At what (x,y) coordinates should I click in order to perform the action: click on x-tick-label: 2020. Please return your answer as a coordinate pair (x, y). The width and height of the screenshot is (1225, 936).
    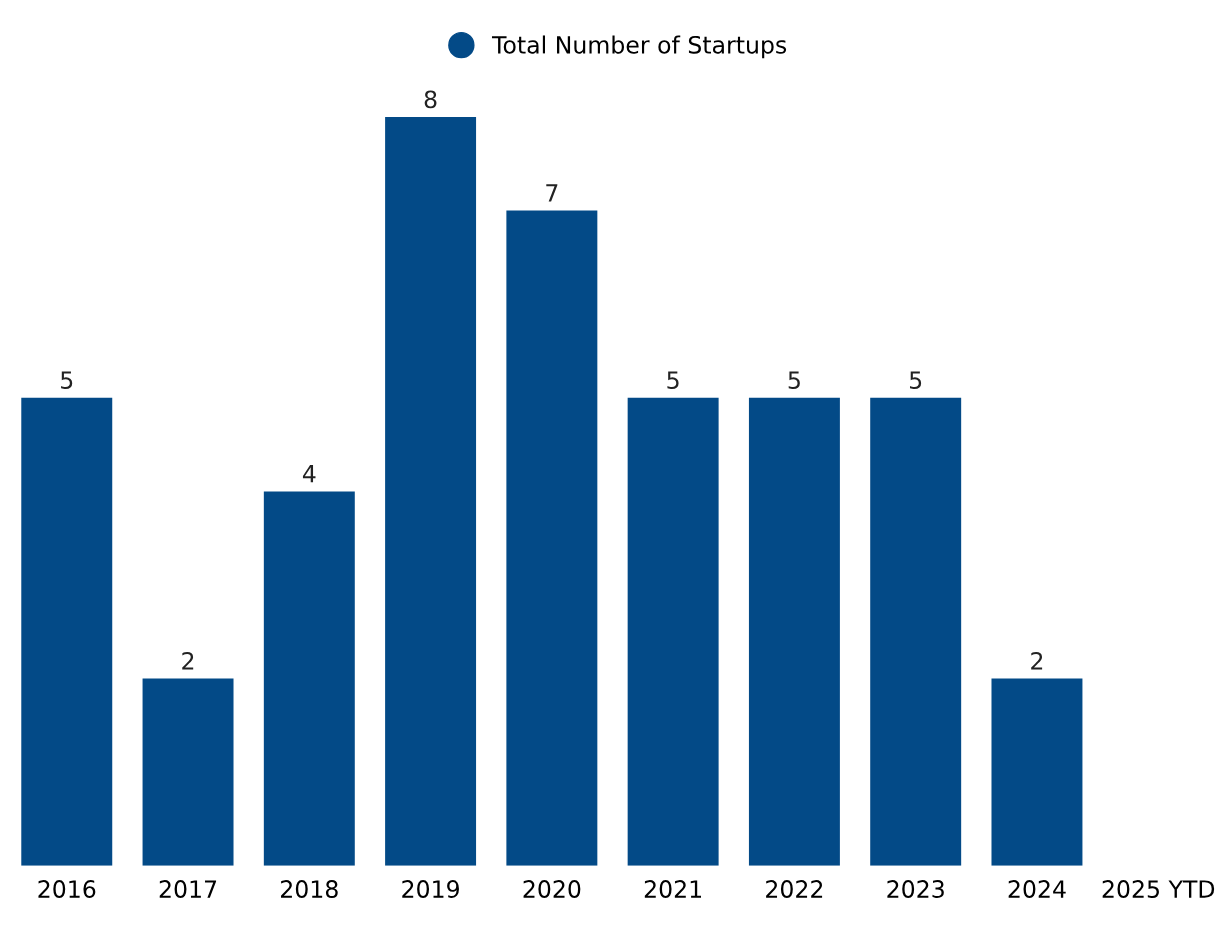
    Looking at the image, I should click on (552, 889).